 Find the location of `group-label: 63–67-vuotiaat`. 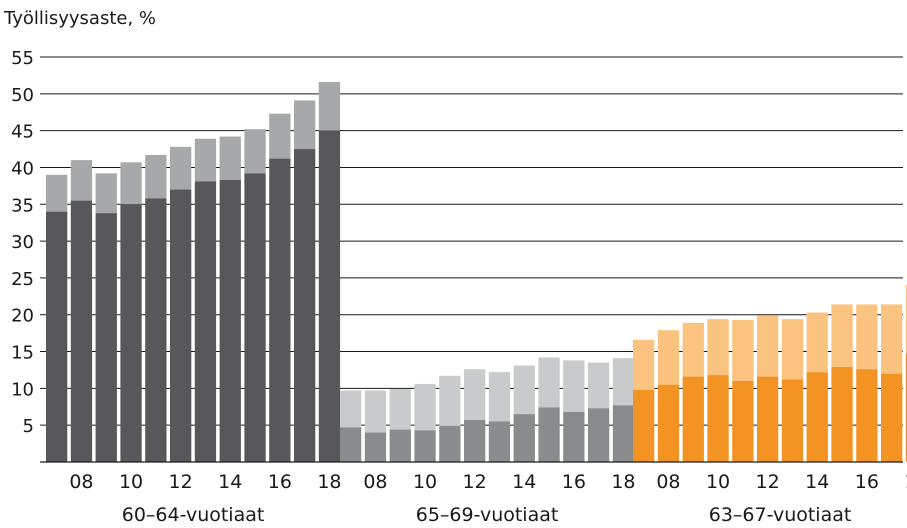

group-label: 63–67-vuotiaat is located at coordinates (780, 515).